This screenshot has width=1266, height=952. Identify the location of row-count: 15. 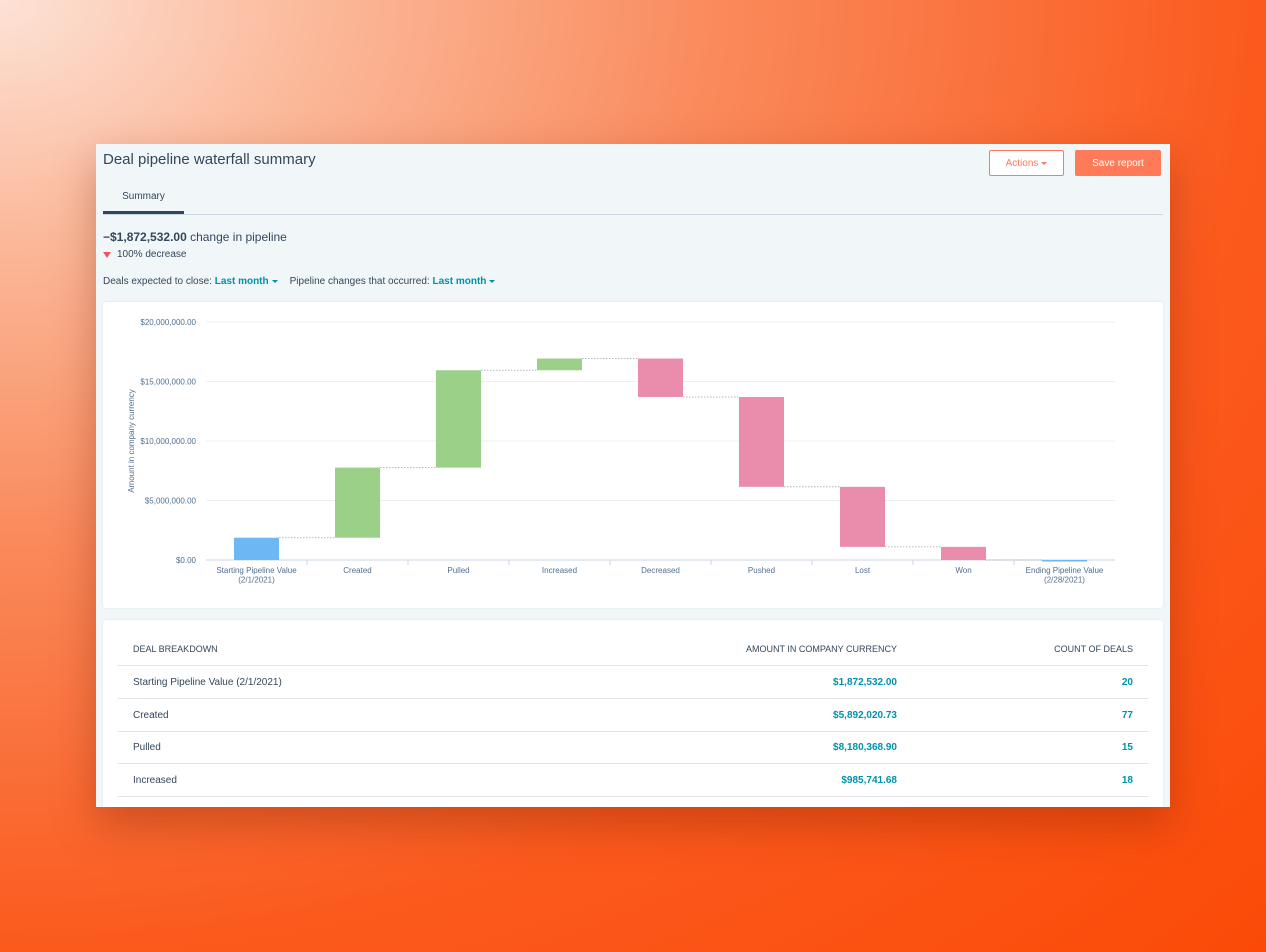
(1127, 747).